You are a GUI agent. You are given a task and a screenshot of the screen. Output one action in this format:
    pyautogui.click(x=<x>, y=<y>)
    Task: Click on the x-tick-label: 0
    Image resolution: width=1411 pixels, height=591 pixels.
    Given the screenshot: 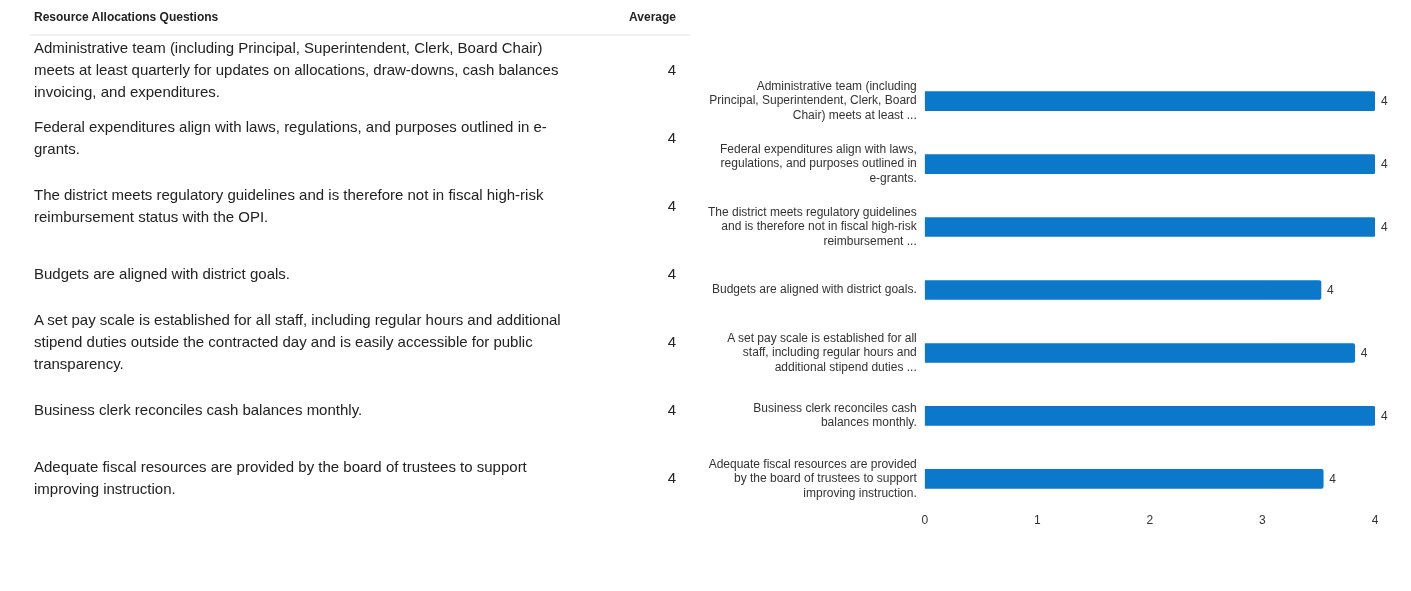 What is the action you would take?
    pyautogui.click(x=925, y=519)
    